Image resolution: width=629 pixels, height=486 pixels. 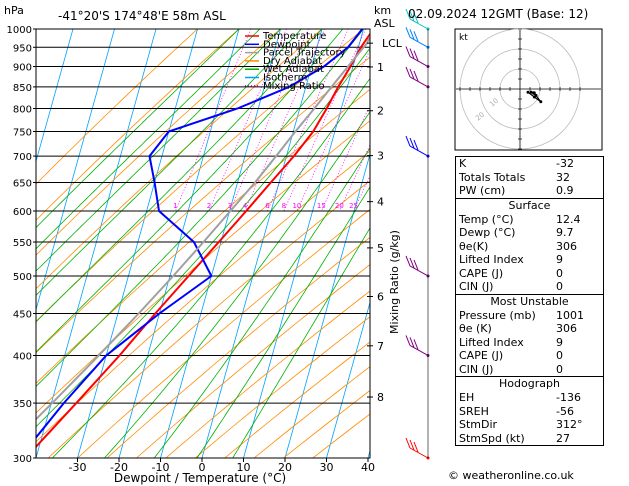 What do you see at coordinates (481, 273) in the screenshot?
I see `surface-label: CAPE (J)` at bounding box center [481, 273].